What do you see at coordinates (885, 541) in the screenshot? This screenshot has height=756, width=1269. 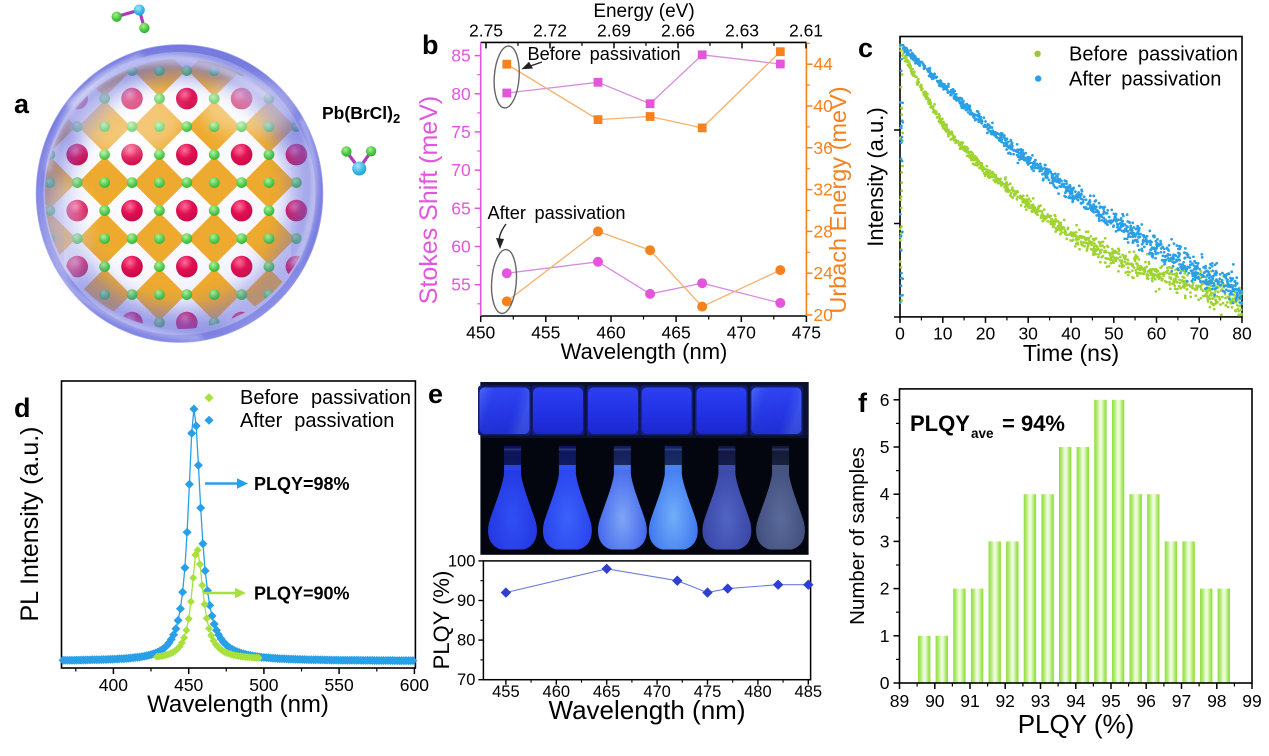 I see `svg-text: 3` at bounding box center [885, 541].